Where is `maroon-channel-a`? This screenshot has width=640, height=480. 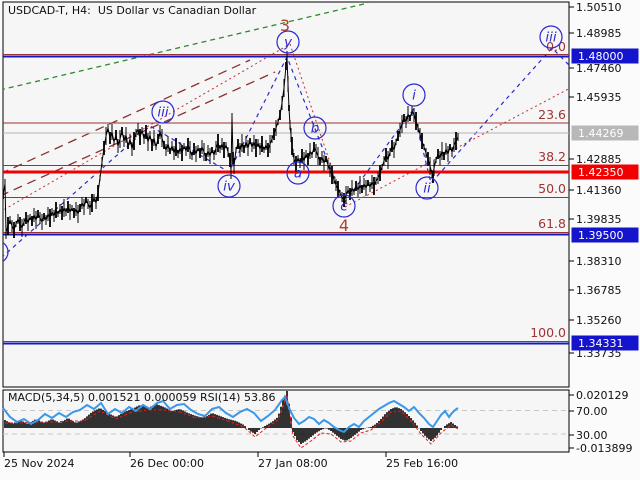
maroon-channel-a is located at coordinates (127, 116).